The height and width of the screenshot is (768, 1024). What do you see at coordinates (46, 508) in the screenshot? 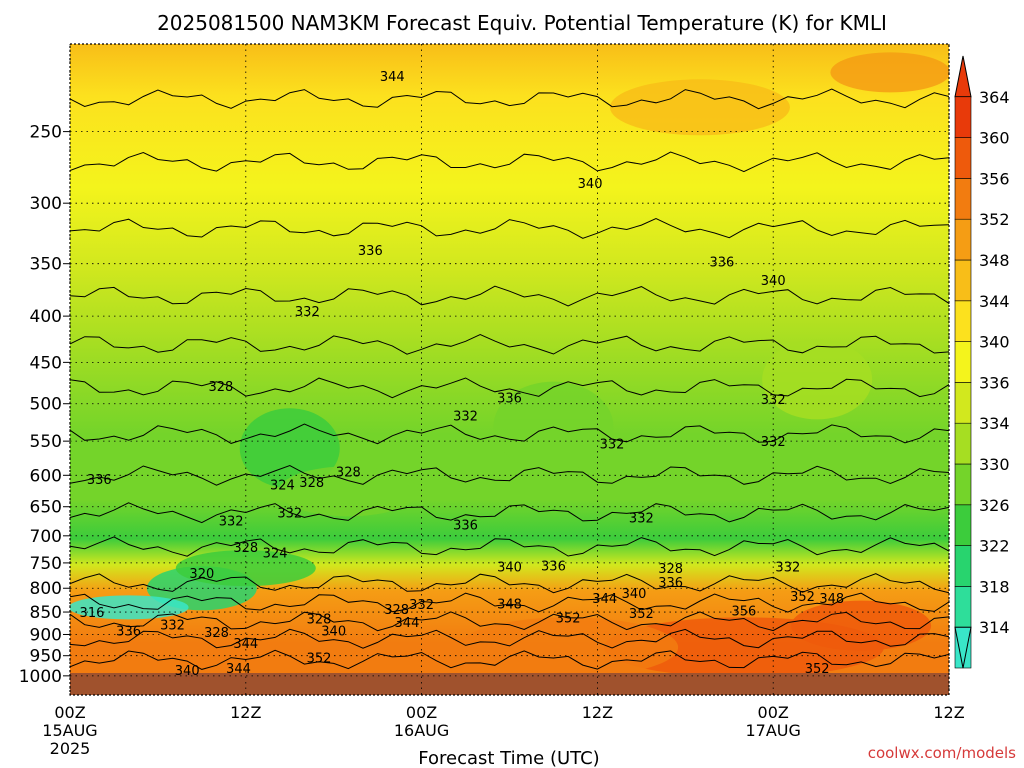
I see `y-tick-label: 650` at bounding box center [46, 508].